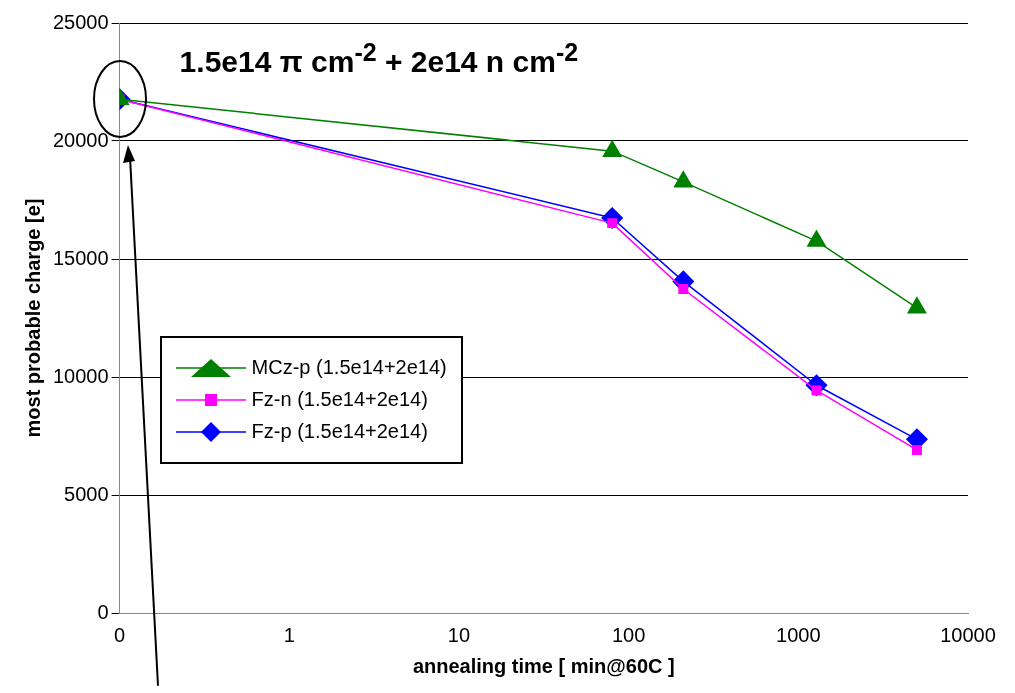 The width and height of the screenshot is (1015, 693). What do you see at coordinates (80, 21) in the screenshot?
I see `y-tick-label: 25000` at bounding box center [80, 21].